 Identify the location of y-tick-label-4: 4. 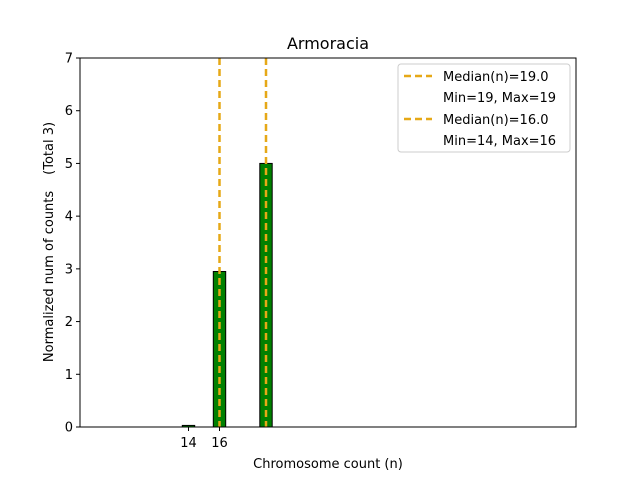
(69, 217).